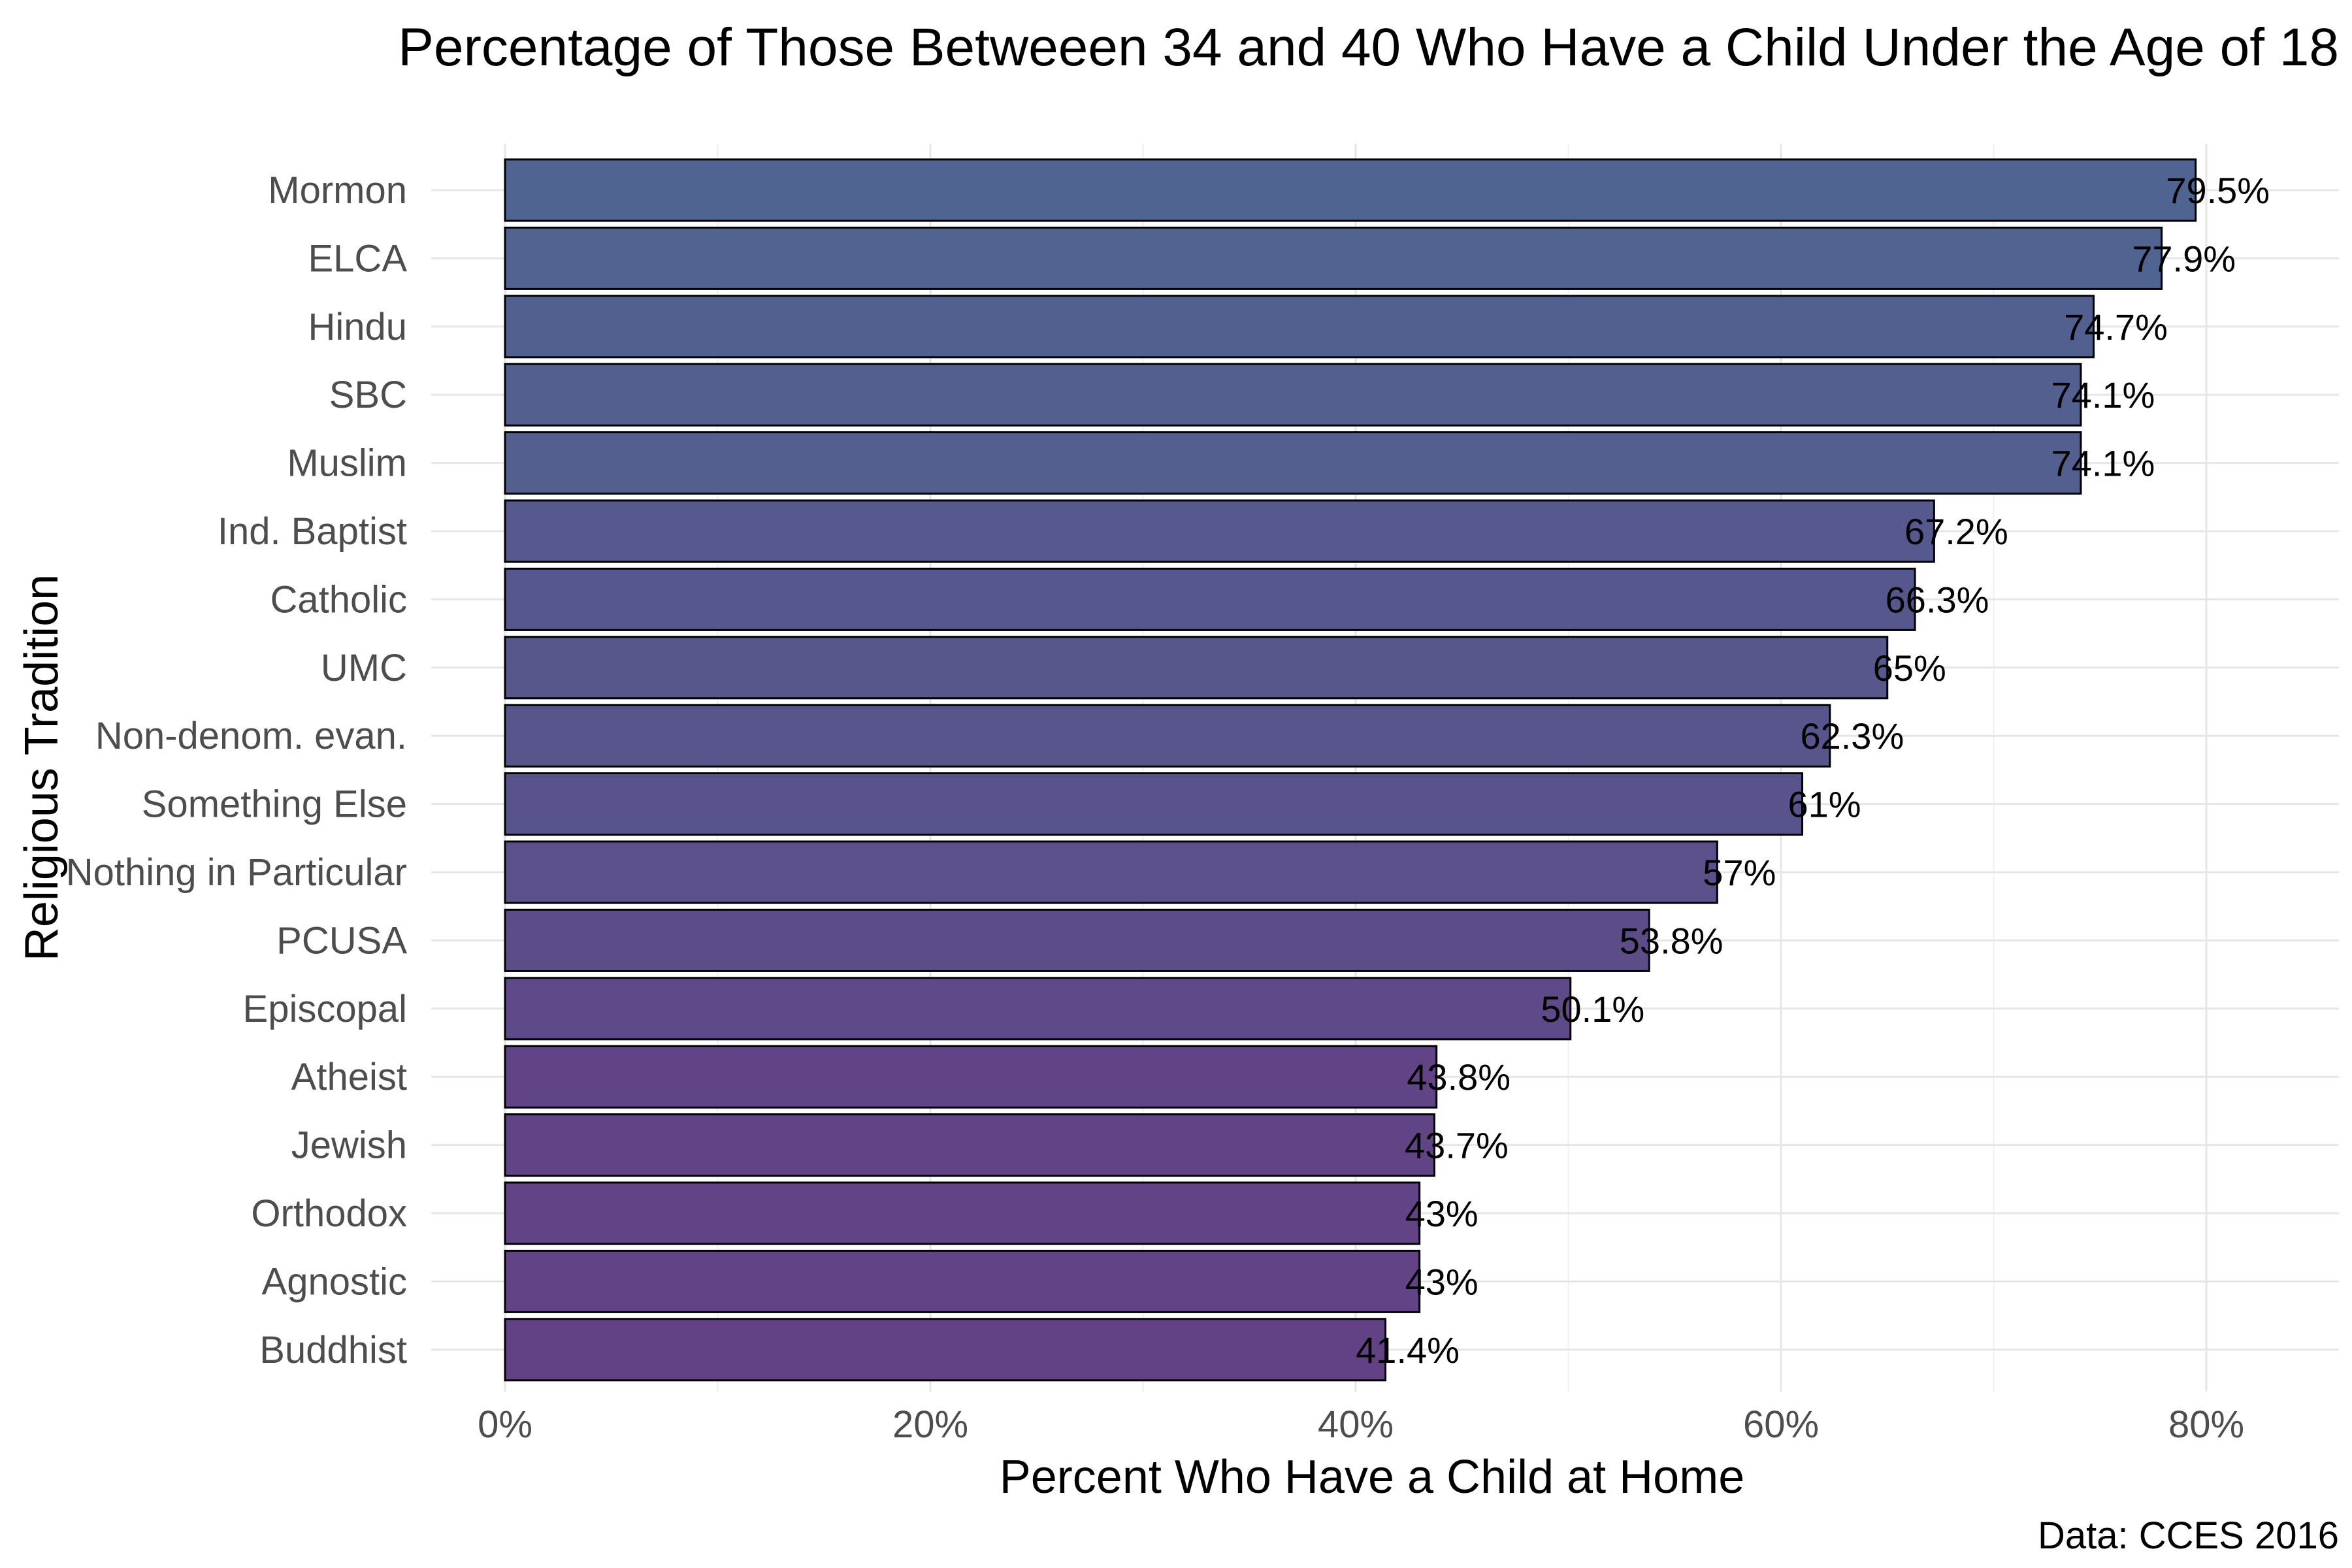 The width and height of the screenshot is (2352, 1568). Describe the element at coordinates (357, 327) in the screenshot. I see `y-tick-label: Hindu` at that location.